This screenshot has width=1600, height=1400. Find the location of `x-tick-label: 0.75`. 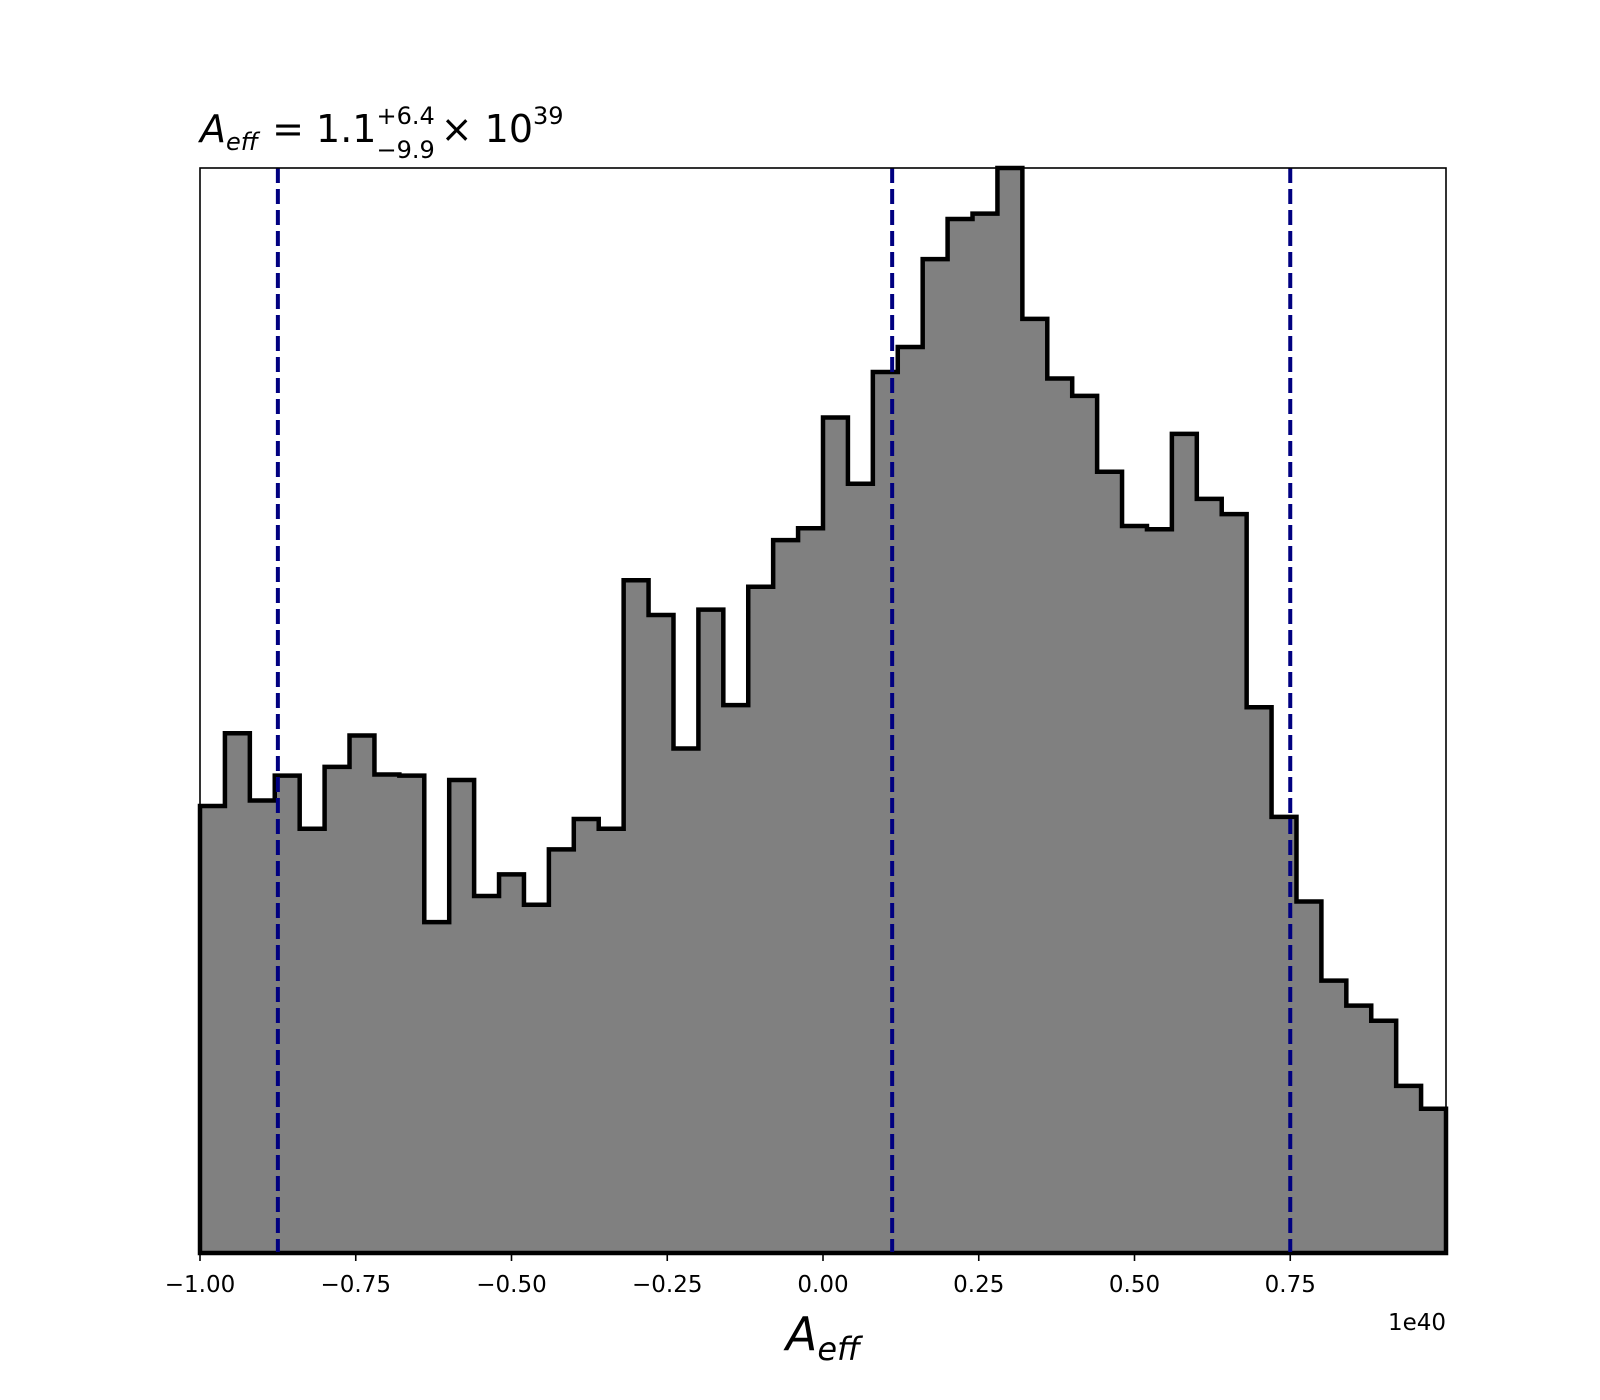

x-tick-label: 0.75 is located at coordinates (1290, 1285).